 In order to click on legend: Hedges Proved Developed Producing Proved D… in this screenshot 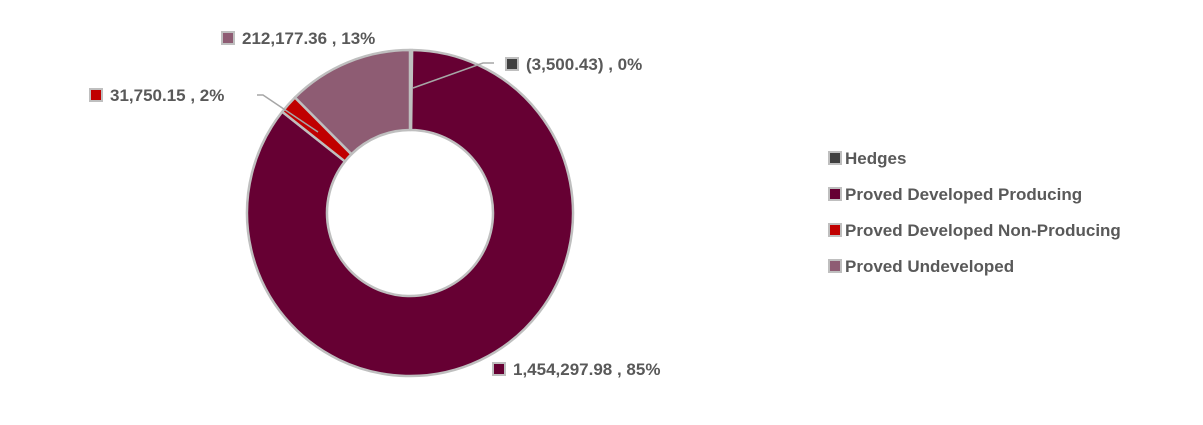, I will do `click(974, 212)`.